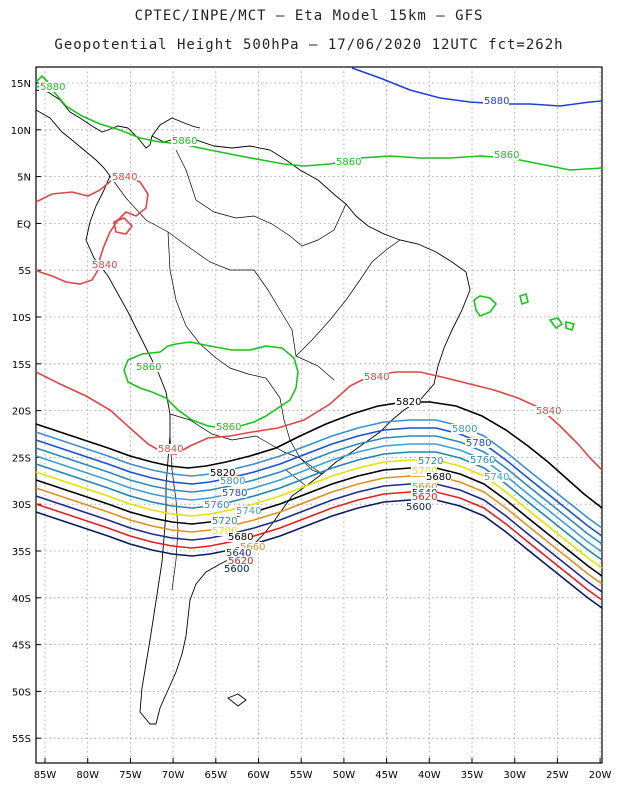 The image size is (618, 800). I want to click on lat-label: 30S, so click(21, 505).